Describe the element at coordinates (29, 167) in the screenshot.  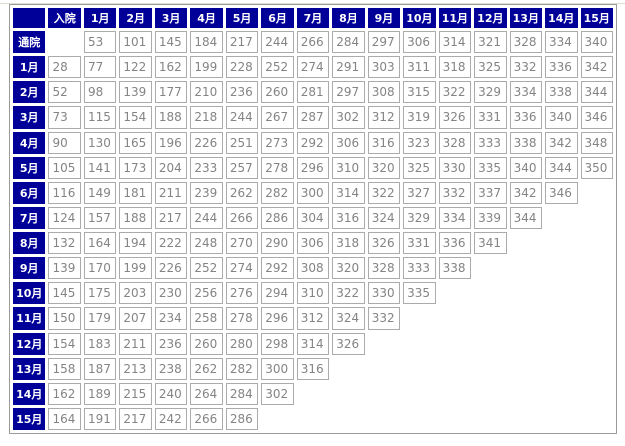
I see `row-header: 5月` at that location.